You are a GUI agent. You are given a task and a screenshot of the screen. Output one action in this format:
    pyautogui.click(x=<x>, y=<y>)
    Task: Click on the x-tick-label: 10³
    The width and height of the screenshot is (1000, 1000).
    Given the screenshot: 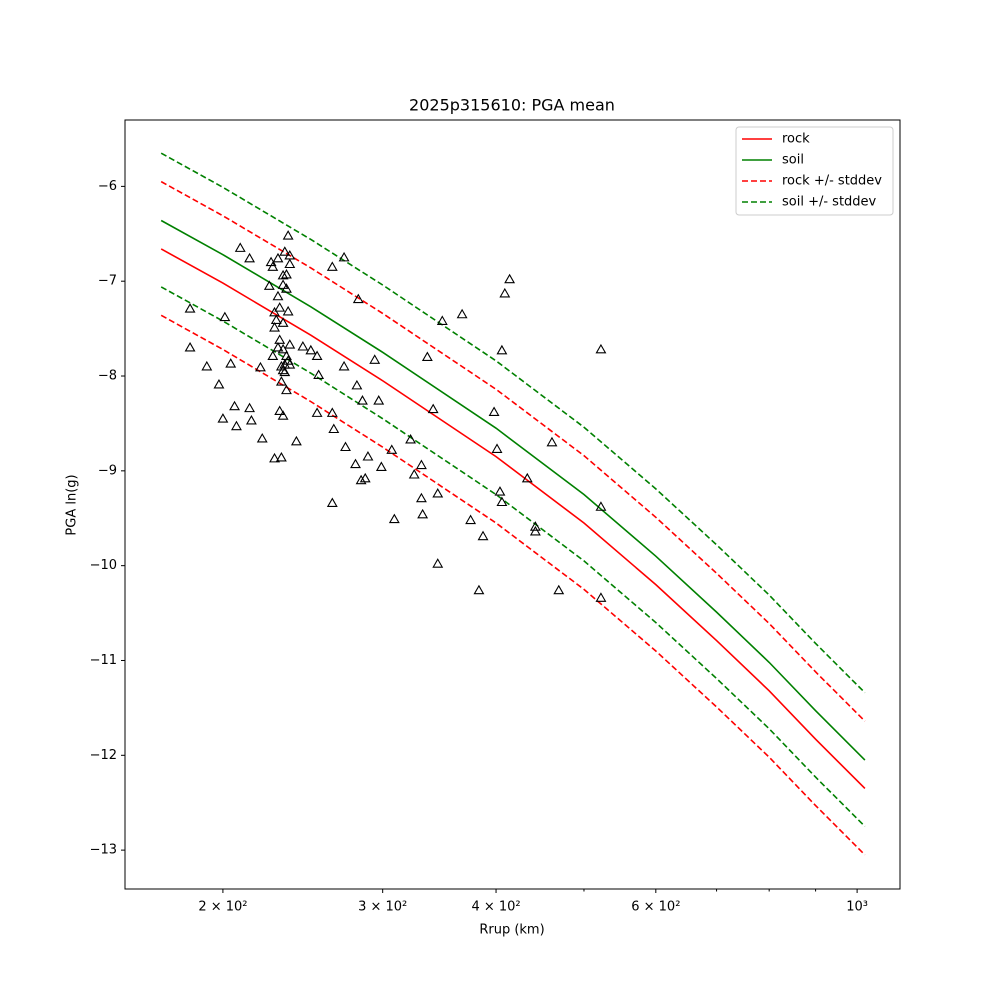 What is the action you would take?
    pyautogui.click(x=857, y=907)
    